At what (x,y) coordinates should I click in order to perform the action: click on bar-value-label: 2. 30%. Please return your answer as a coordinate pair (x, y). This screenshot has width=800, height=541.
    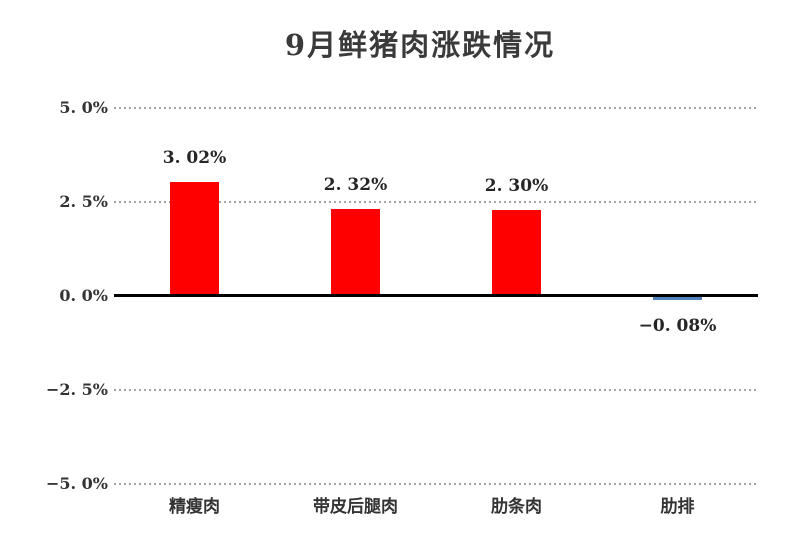
    Looking at the image, I should click on (516, 185).